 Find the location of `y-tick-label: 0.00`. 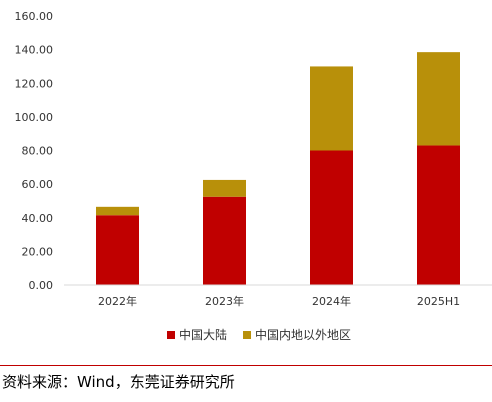

y-tick-label: 0.00 is located at coordinates (41, 285).